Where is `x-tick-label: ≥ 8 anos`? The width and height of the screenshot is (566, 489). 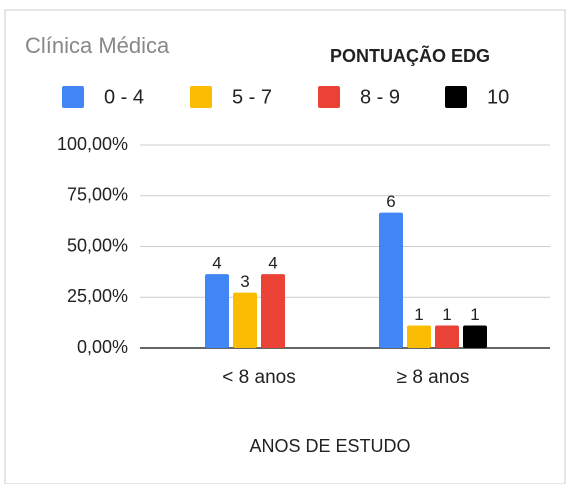 x-tick-label: ≥ 8 anos is located at coordinates (433, 377).